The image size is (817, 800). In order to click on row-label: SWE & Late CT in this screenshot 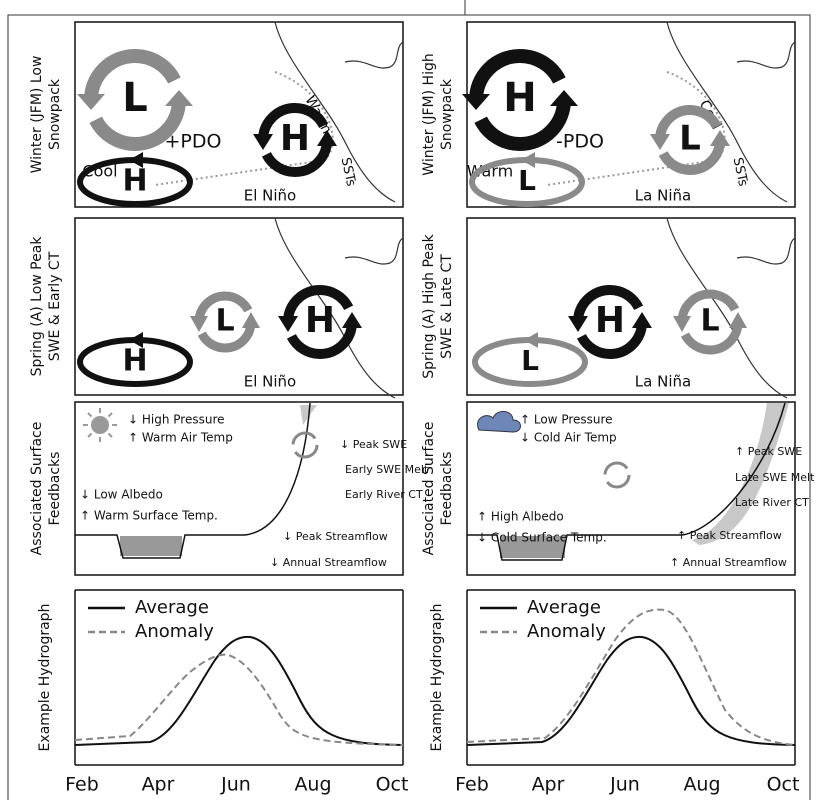, I will do `click(447, 306)`.